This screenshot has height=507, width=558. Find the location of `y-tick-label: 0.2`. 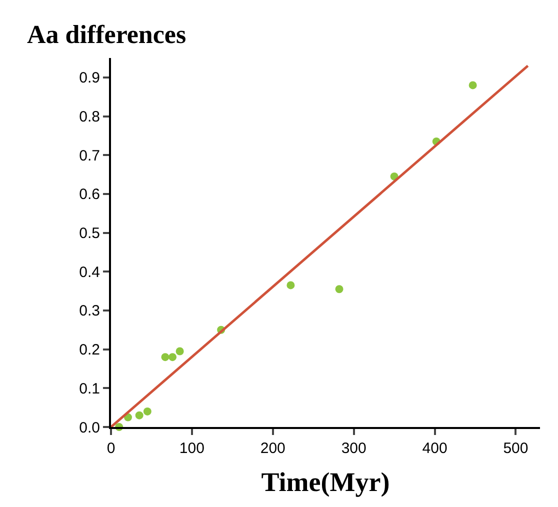

y-tick-label: 0.2 is located at coordinates (89, 350).